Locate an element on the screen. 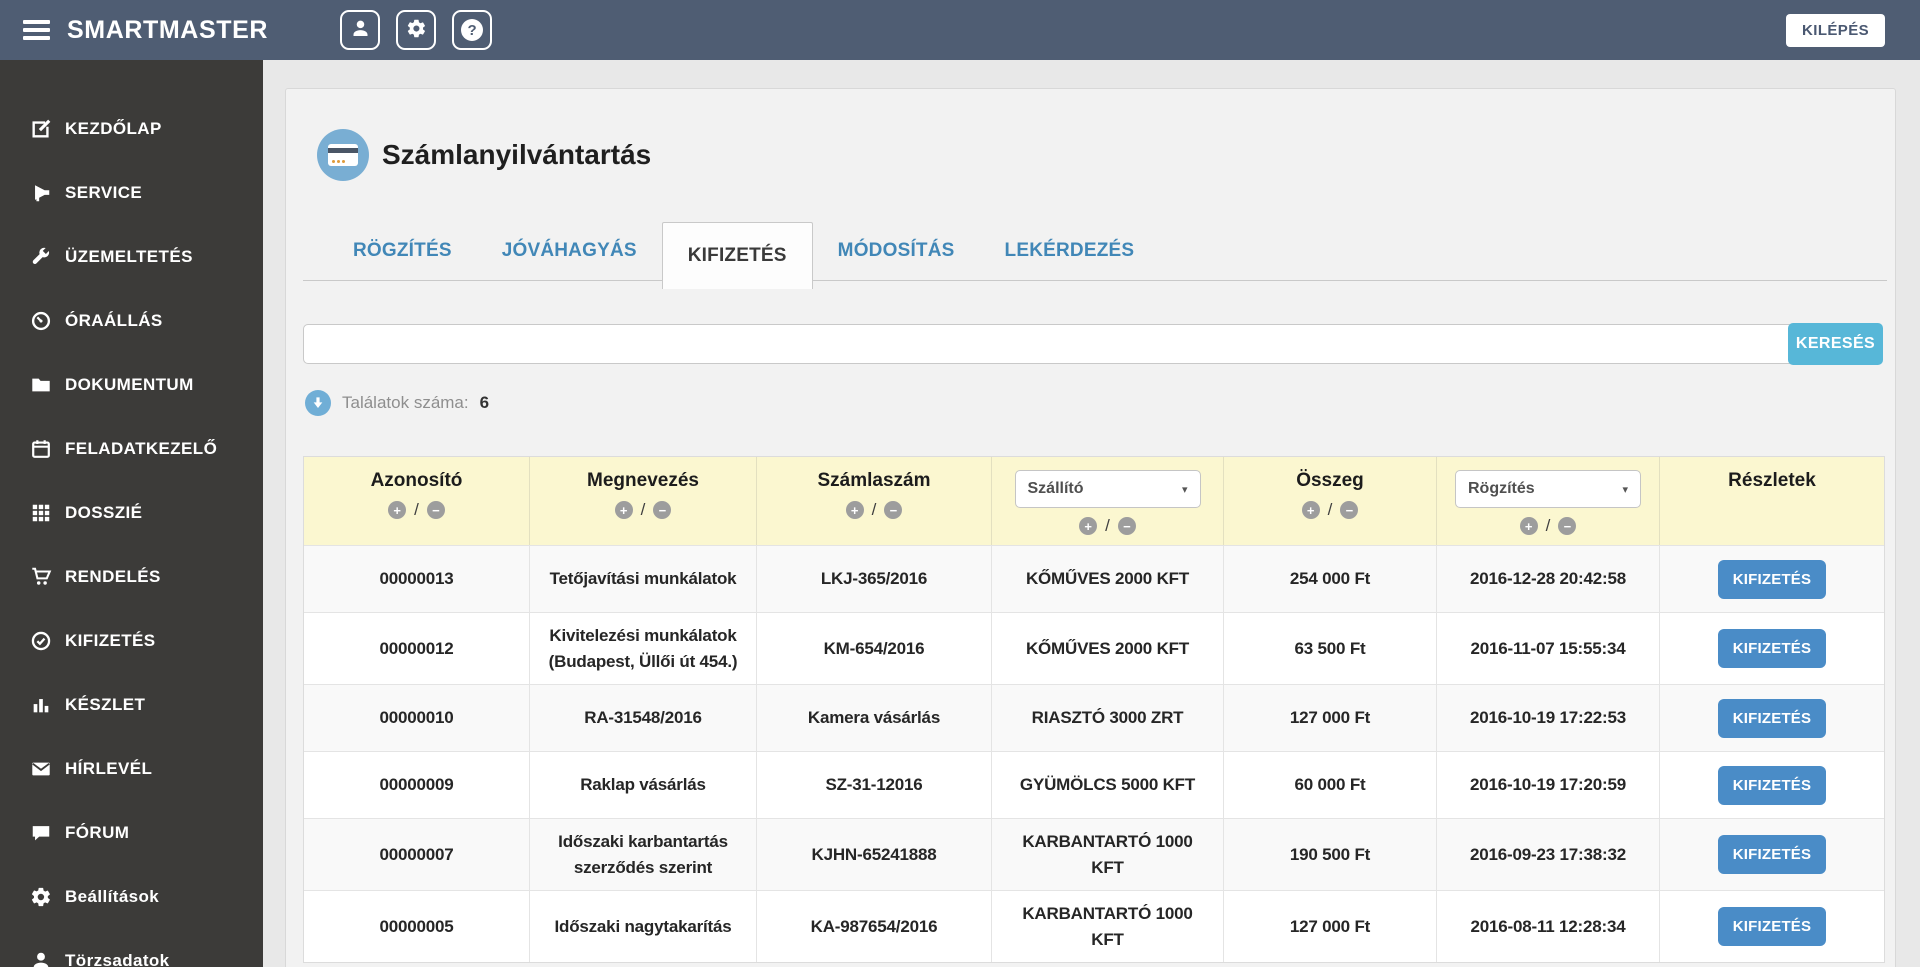 The width and height of the screenshot is (1920, 967). gear-icon is located at coordinates (416, 30).